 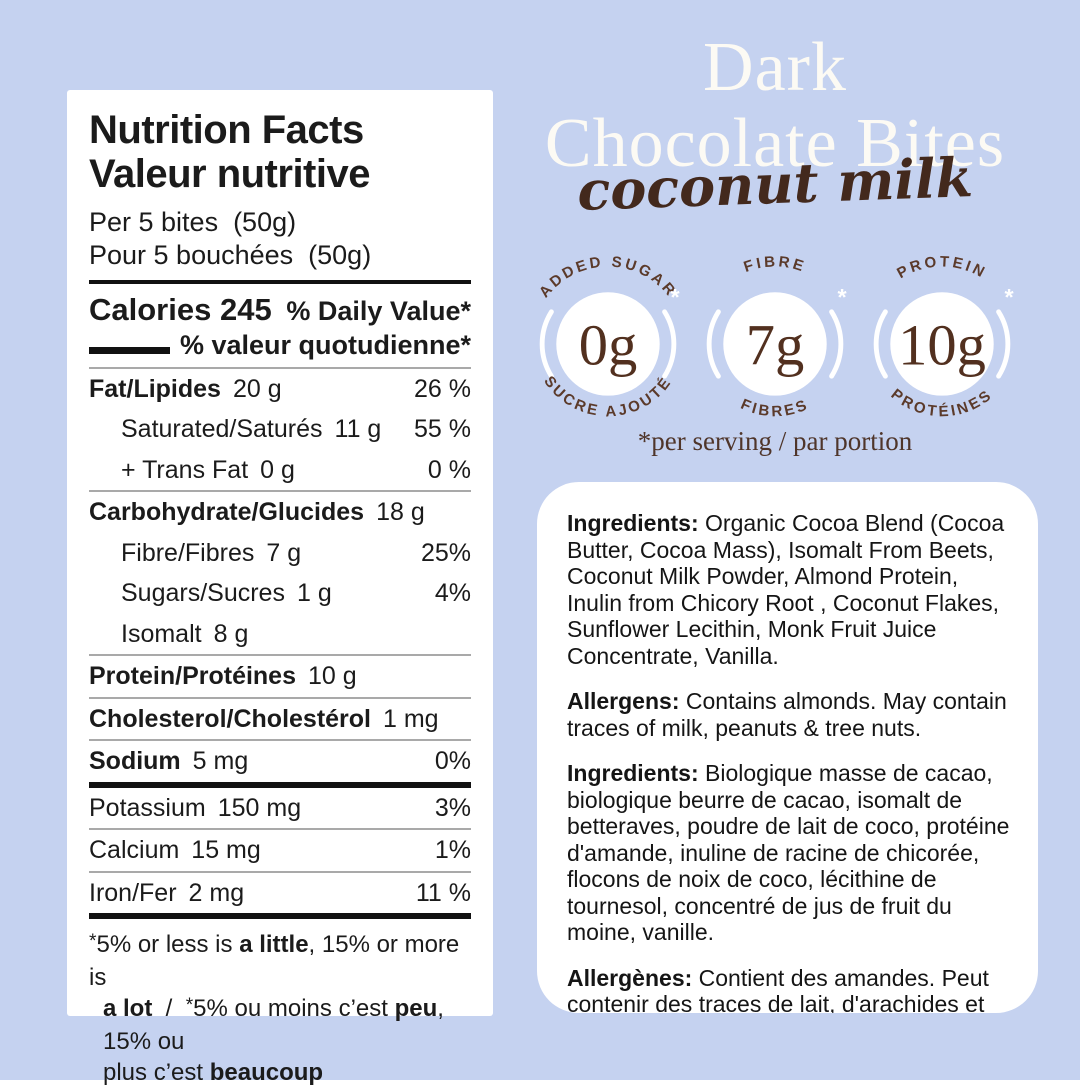 I want to click on nutrient-amount: 20 g, so click(x=257, y=388).